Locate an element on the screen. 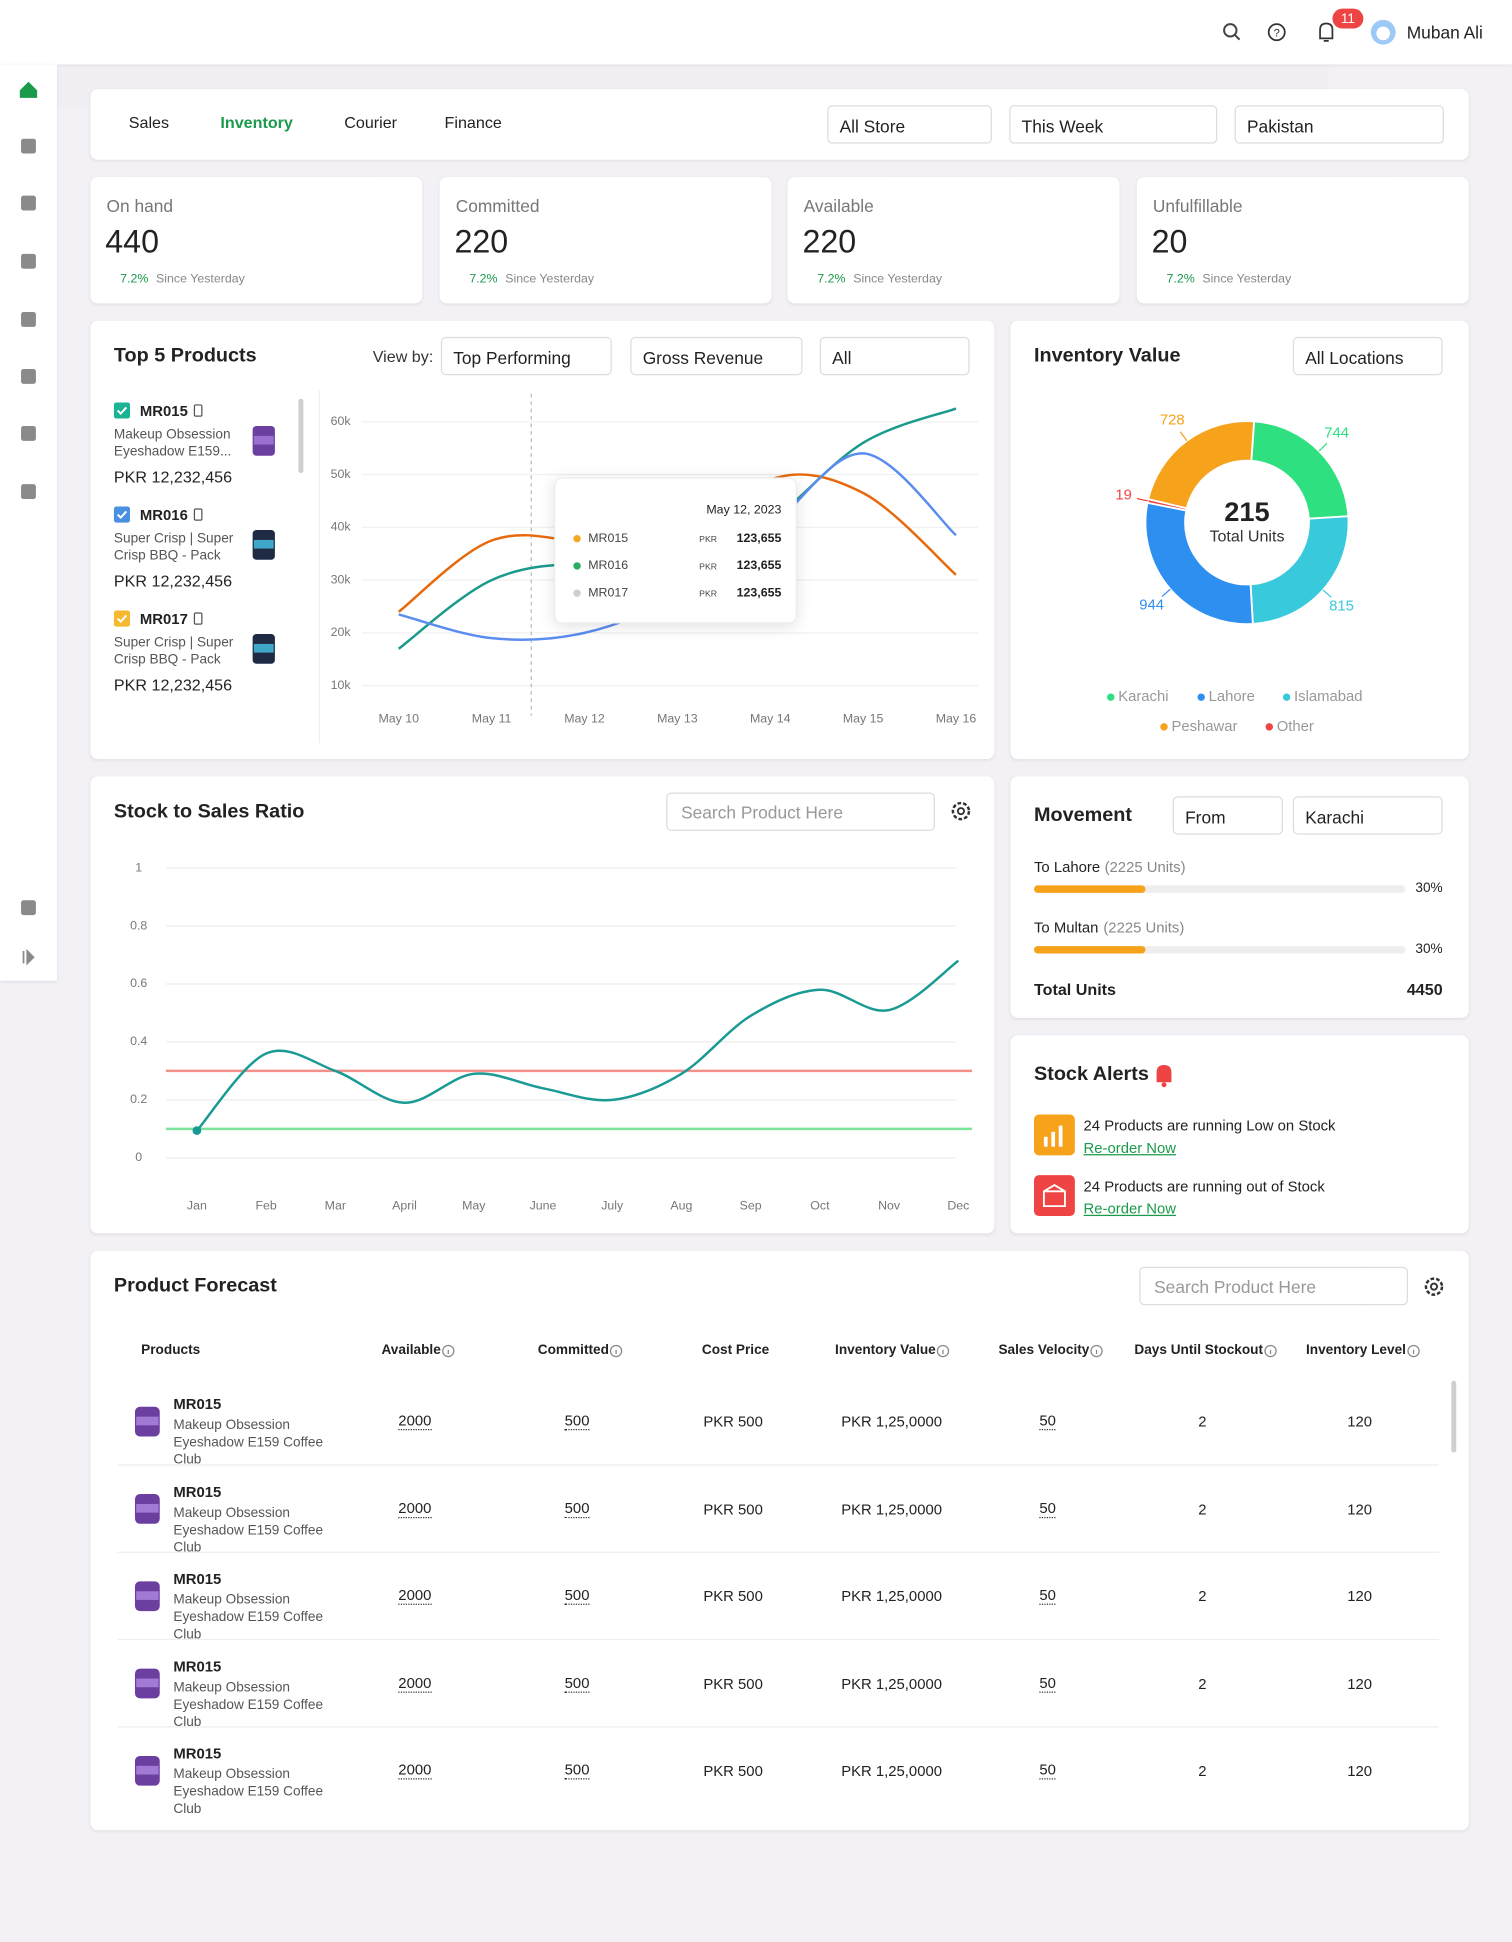 The image size is (1512, 1942). inventory-value-card is located at coordinates (1239, 540).